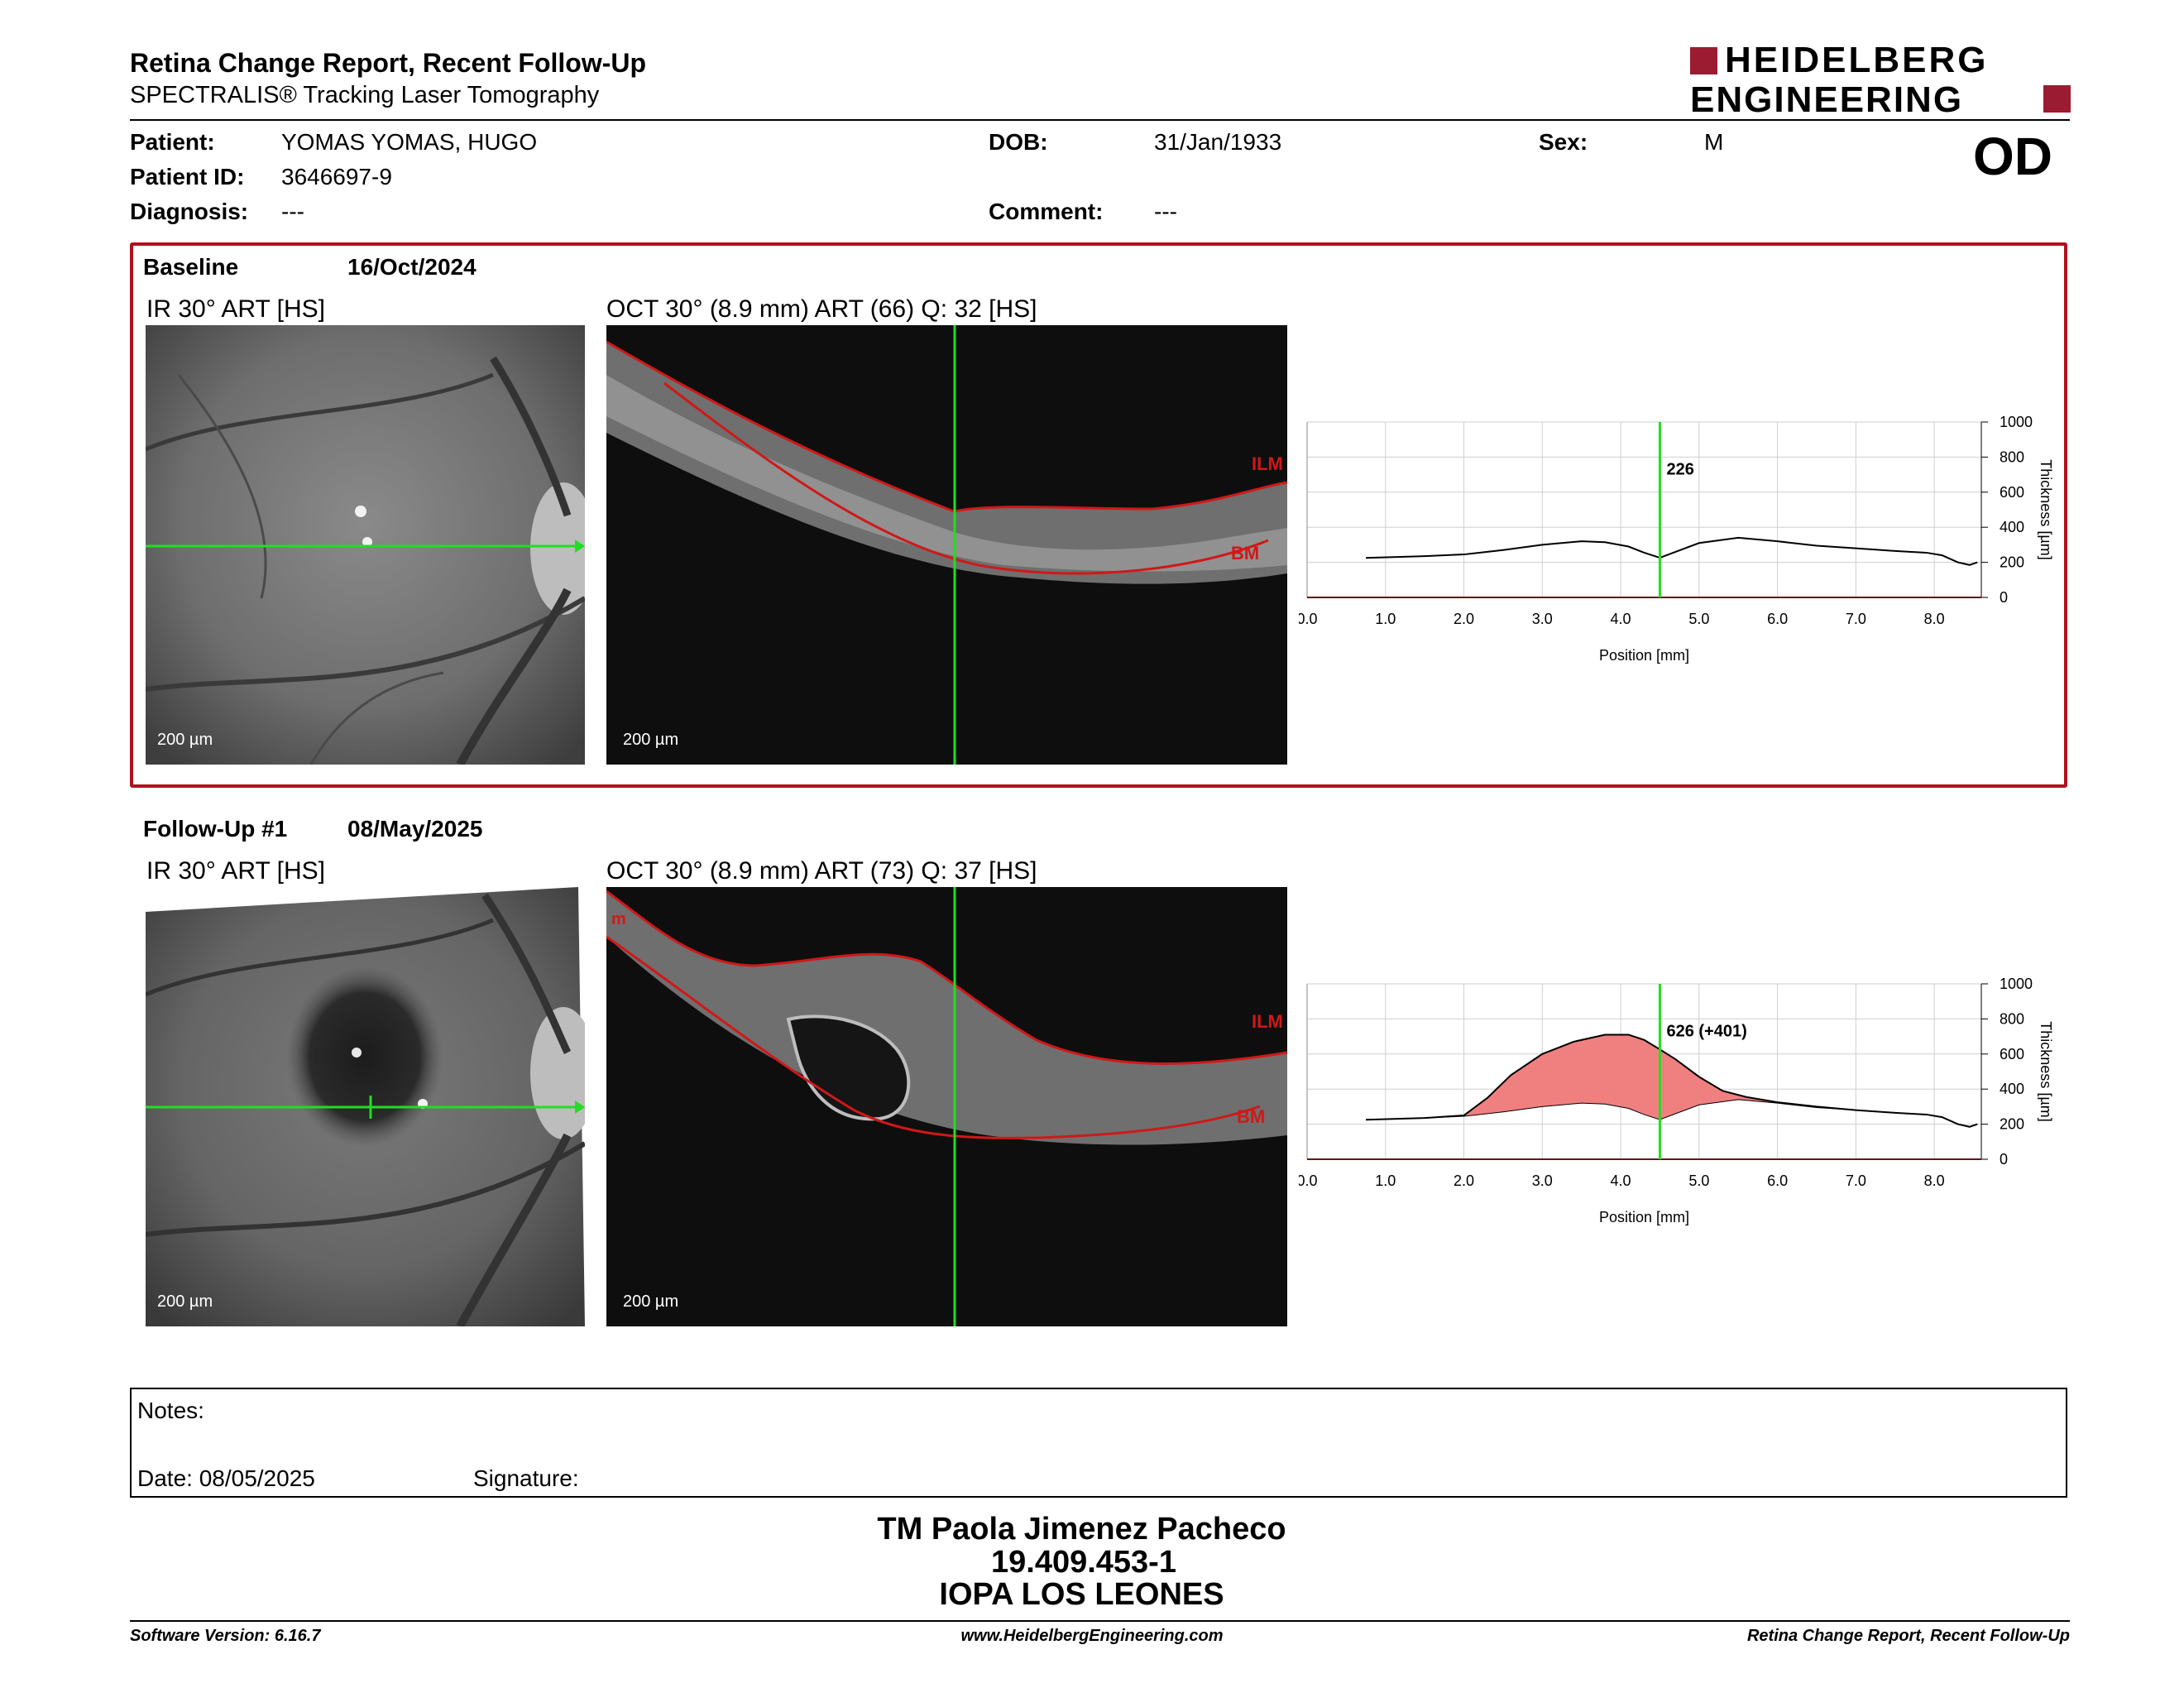 The width and height of the screenshot is (2184, 1688). Describe the element at coordinates (1245, 553) in the screenshot. I see `baseline-bm-label: BM` at that location.